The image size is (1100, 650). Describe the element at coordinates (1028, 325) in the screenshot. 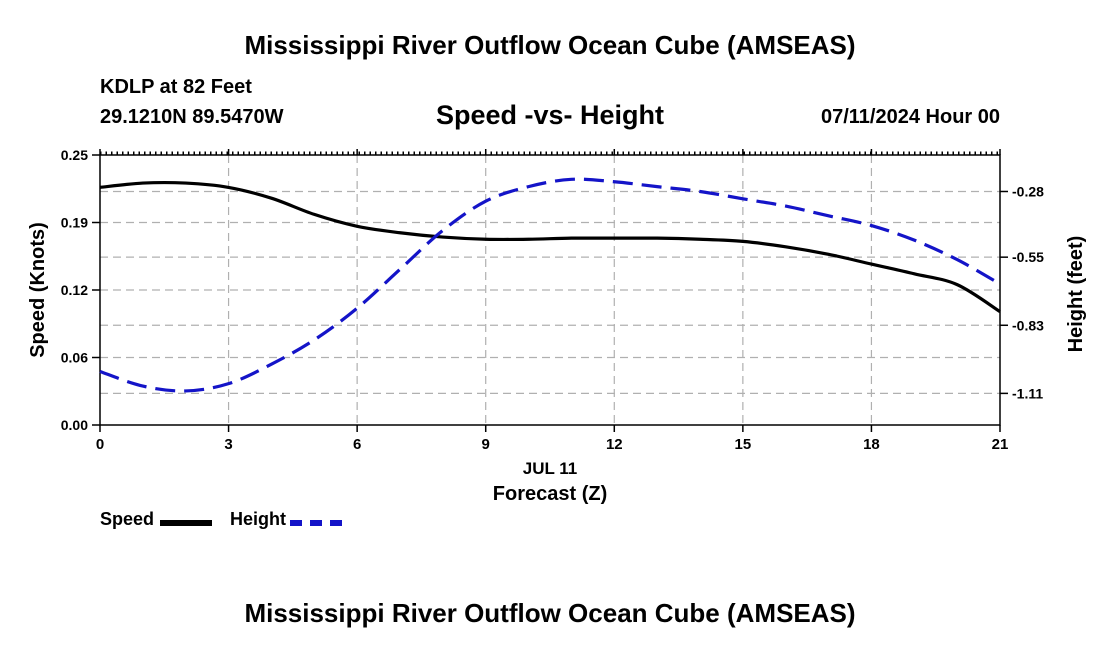

I see `y-right-tick-label: -0.83` at that location.